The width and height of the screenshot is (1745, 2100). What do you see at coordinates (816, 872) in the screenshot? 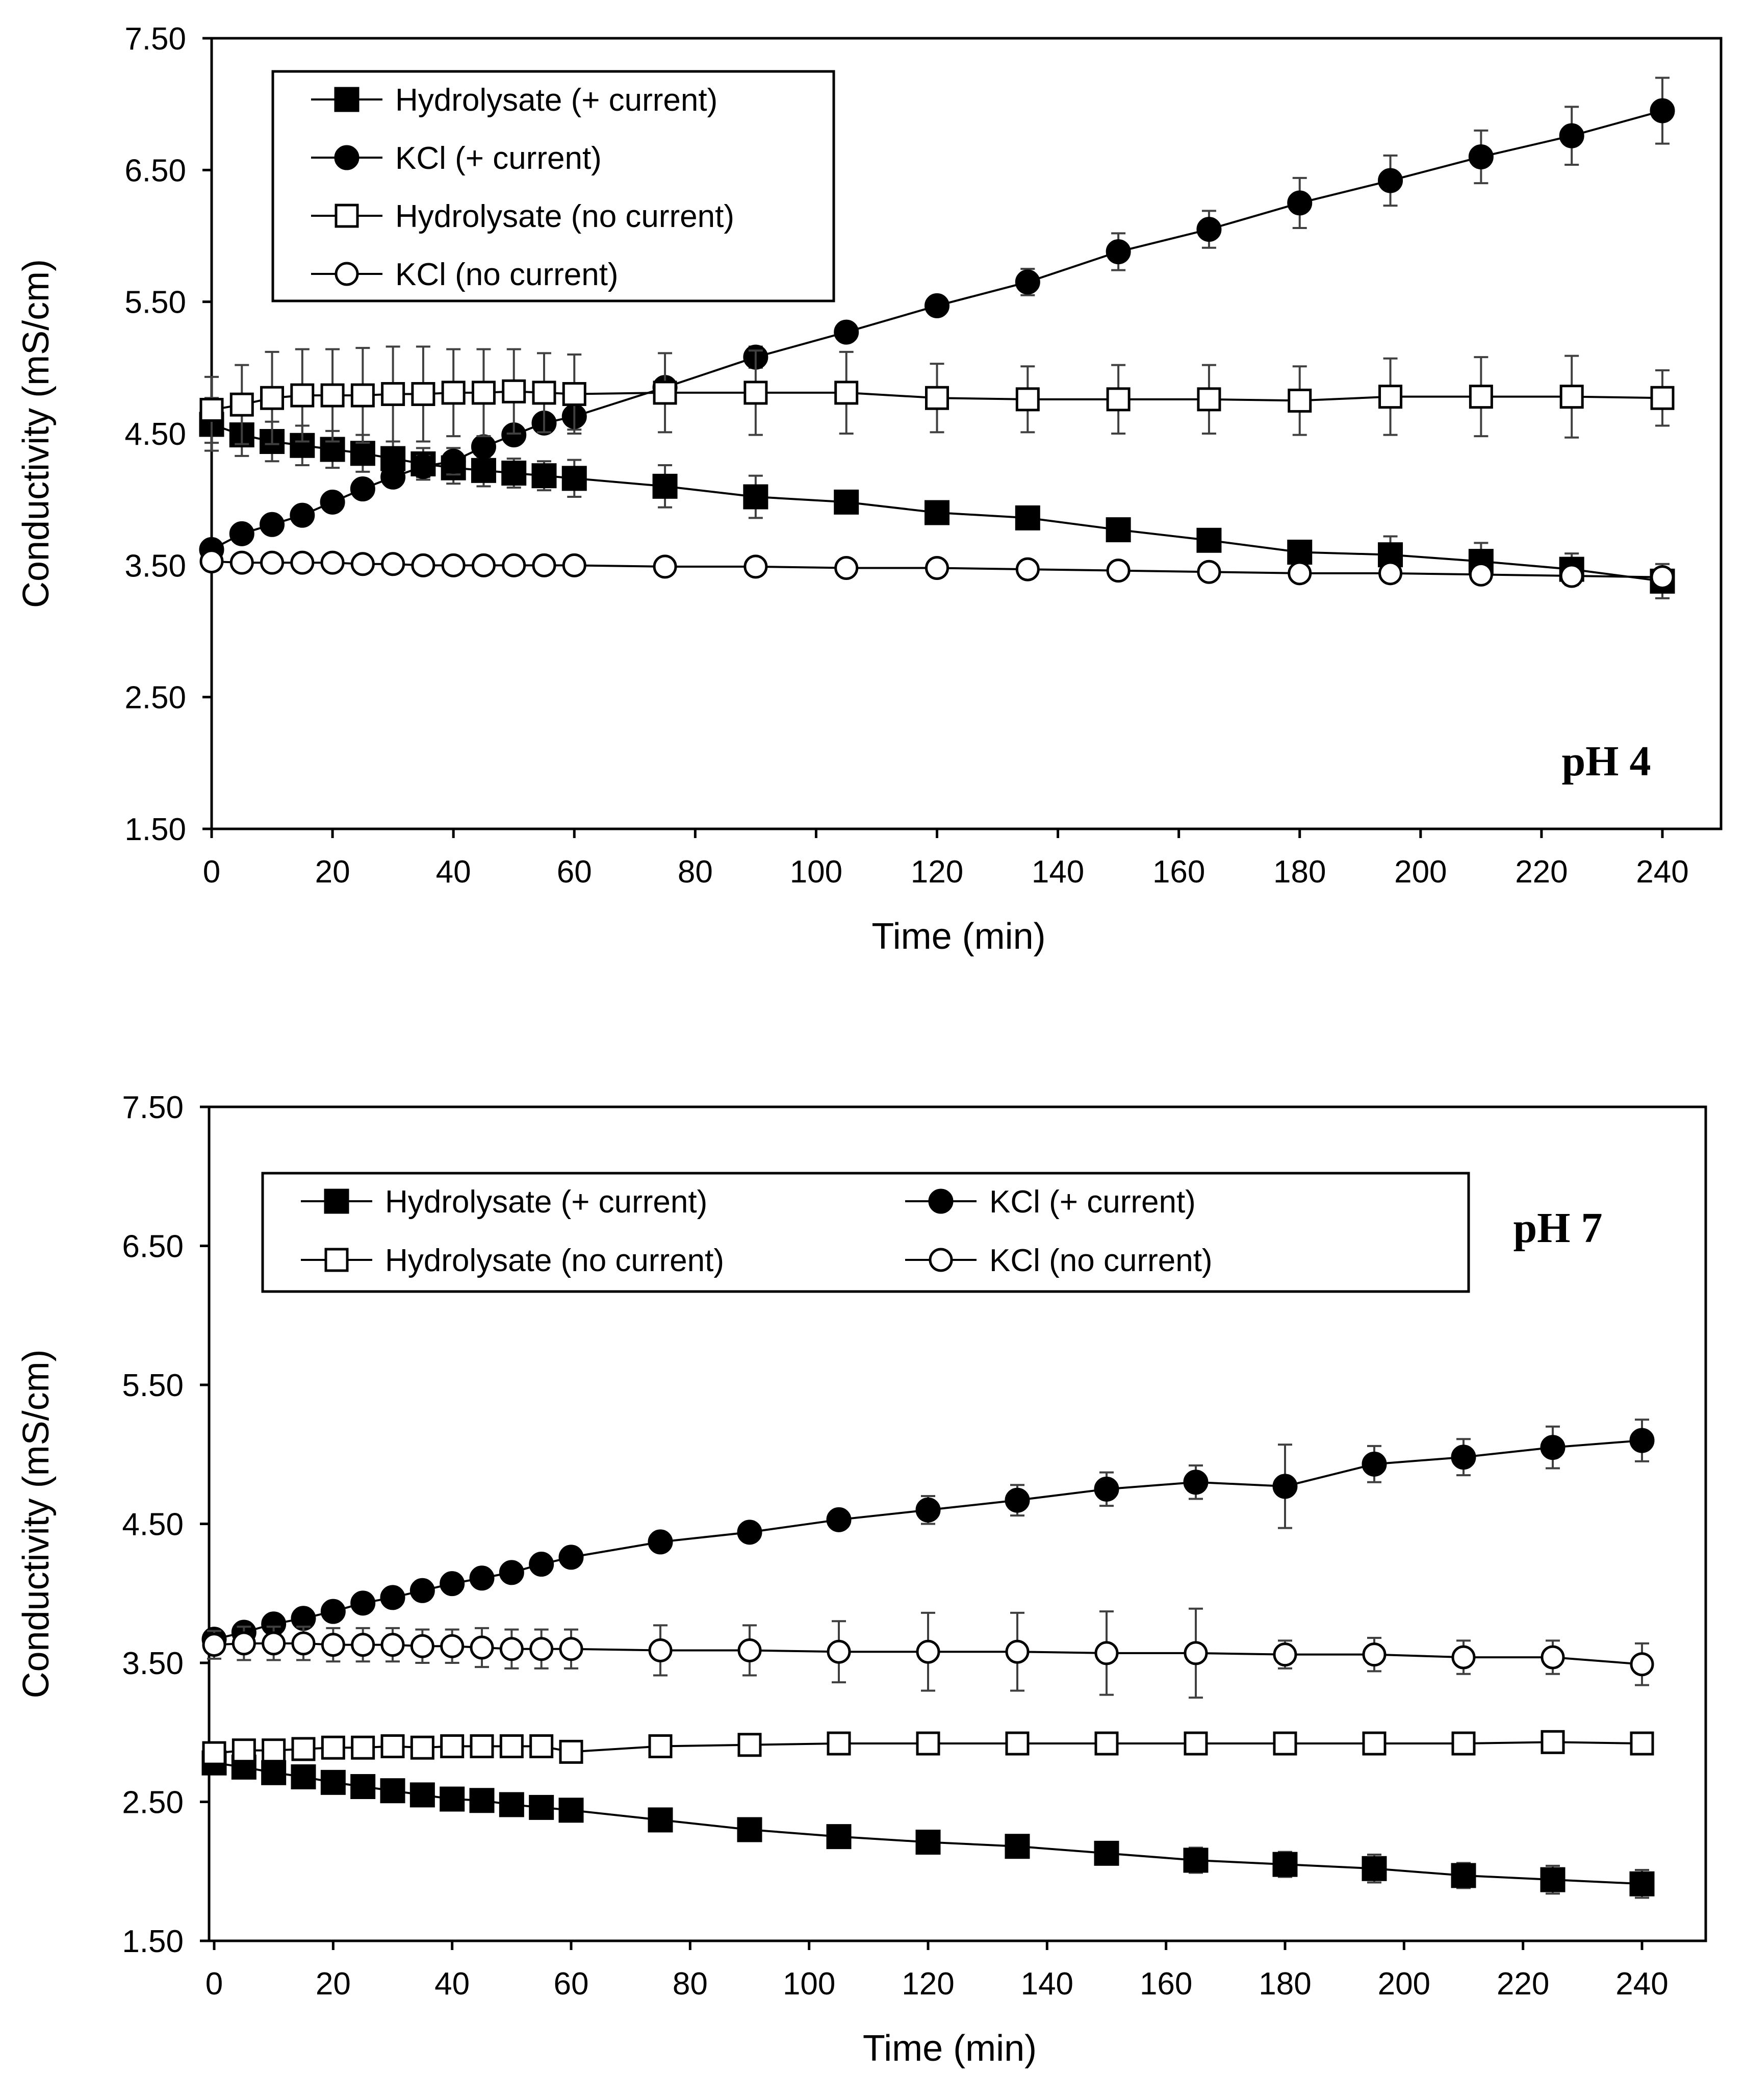
I see `x-tick-label: 100` at bounding box center [816, 872].